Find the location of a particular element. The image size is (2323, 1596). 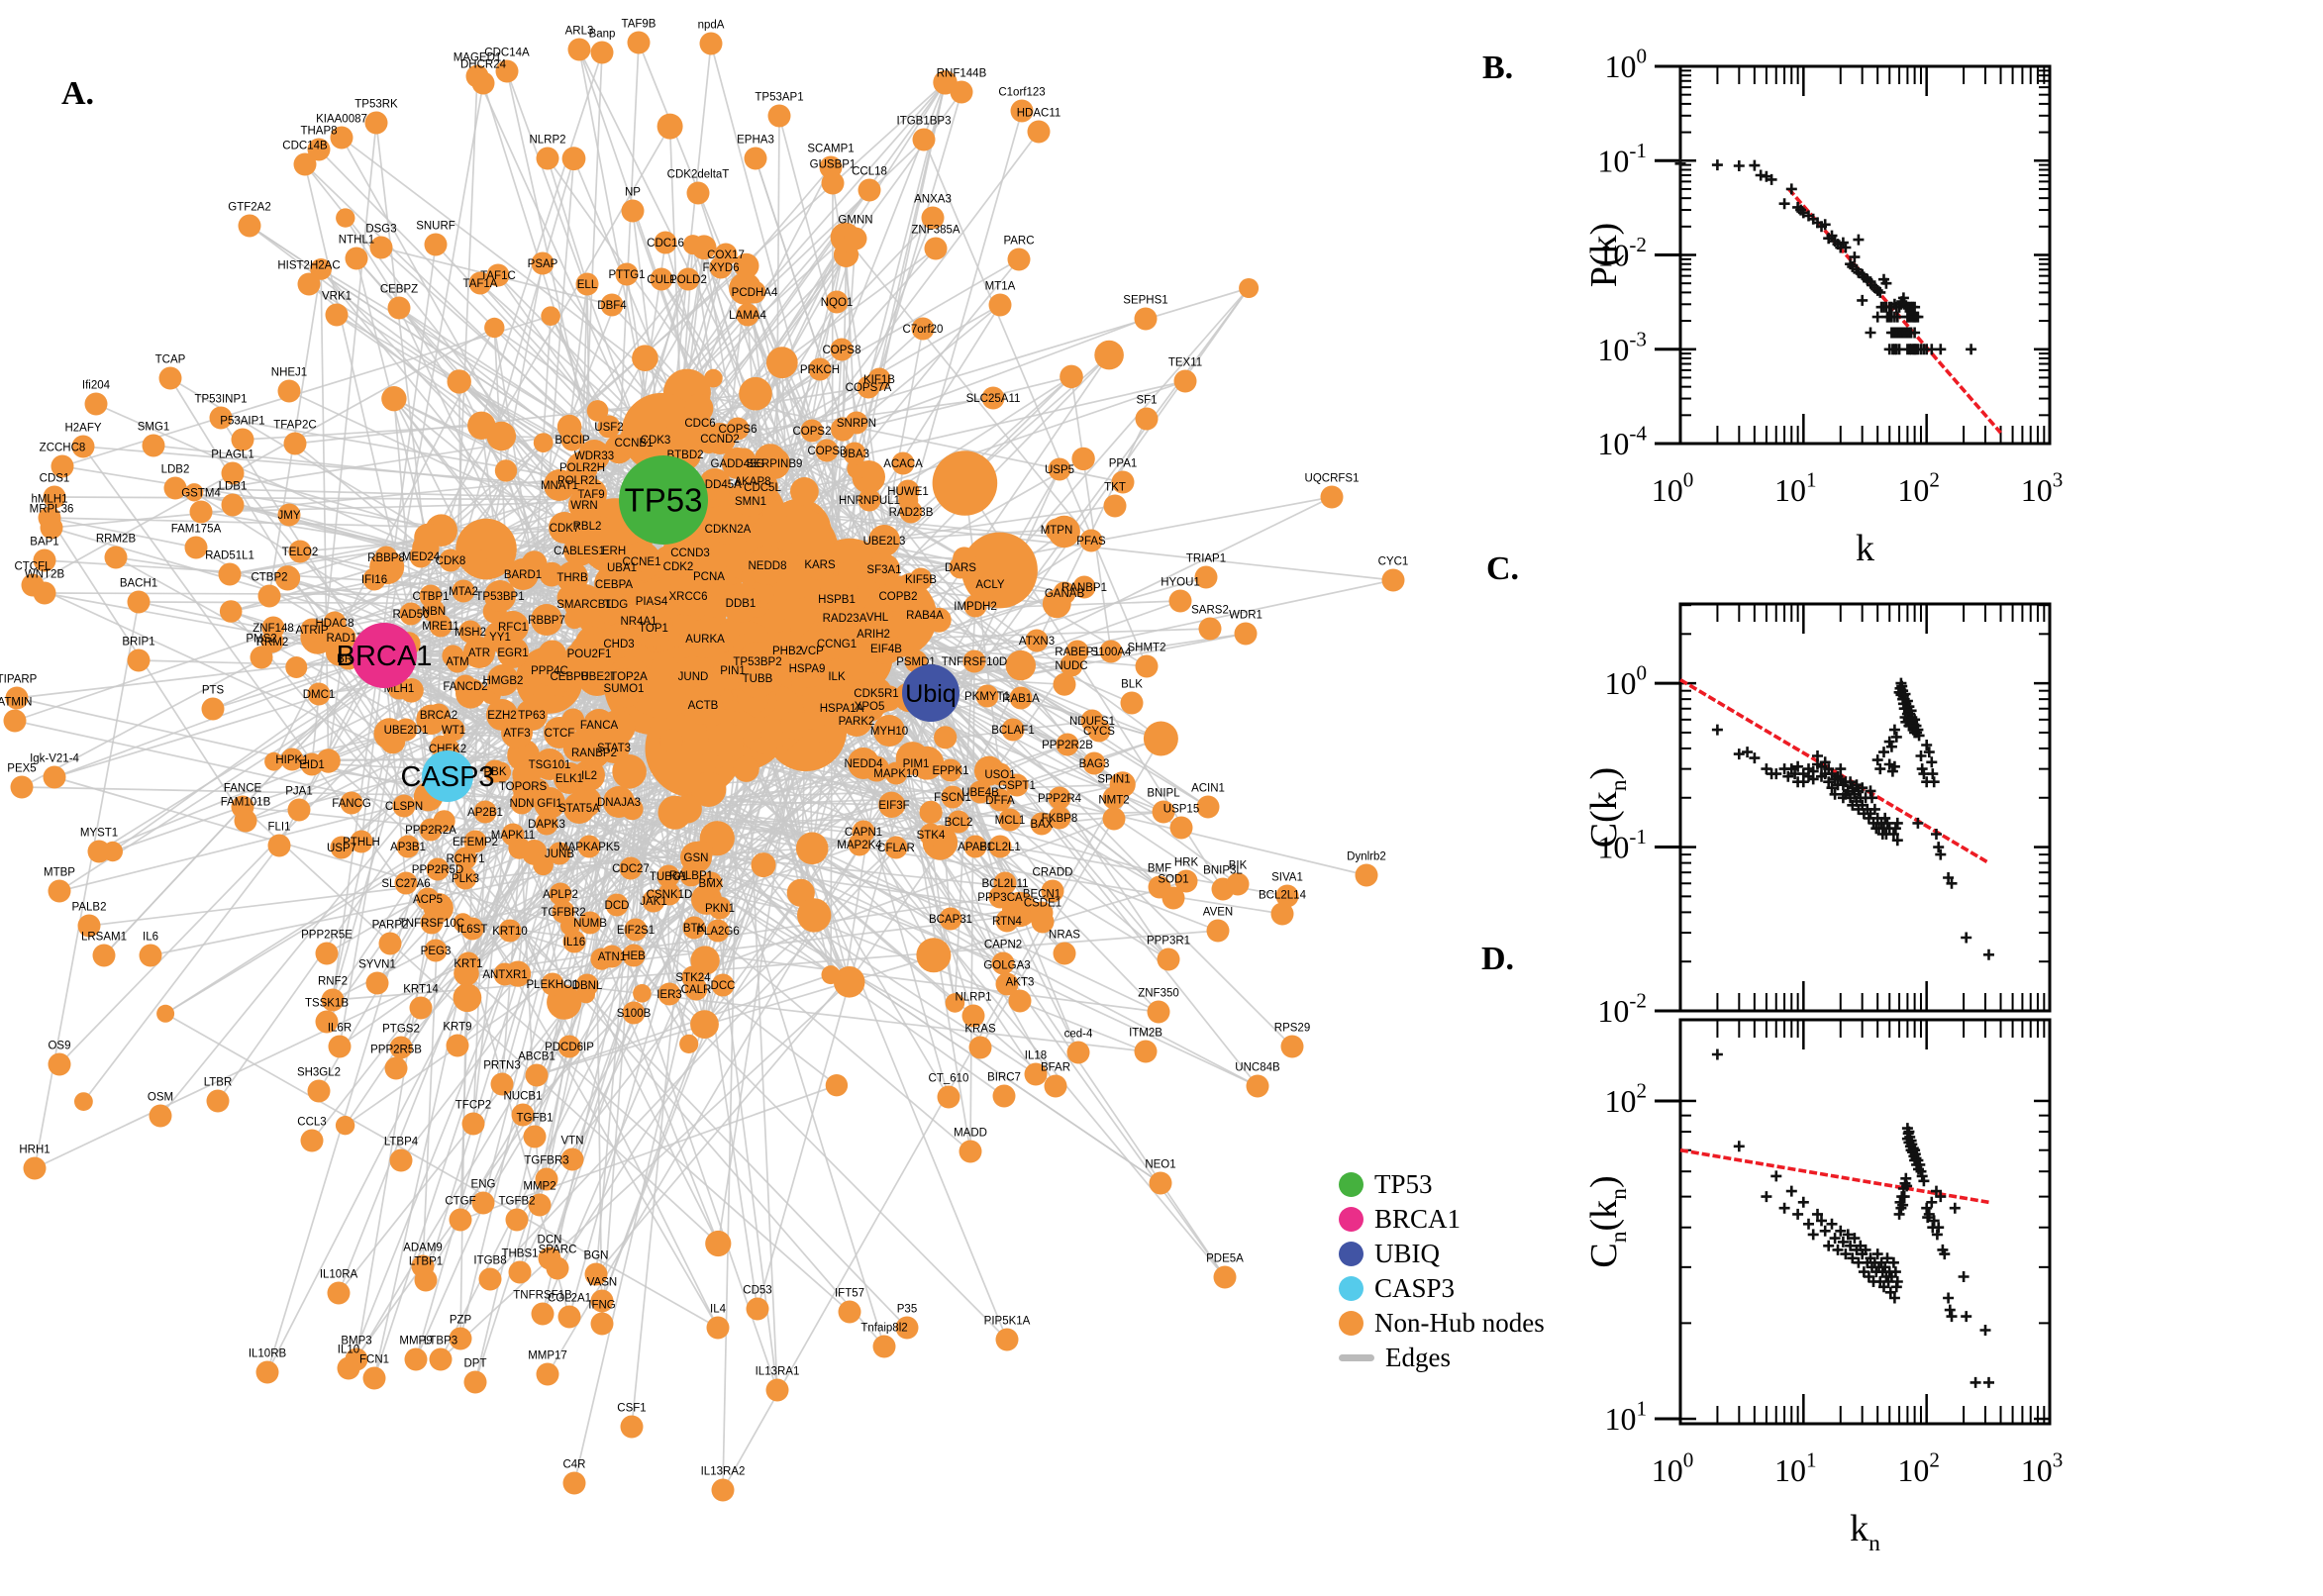

network-node-label: CCND2 is located at coordinates (720, 440).